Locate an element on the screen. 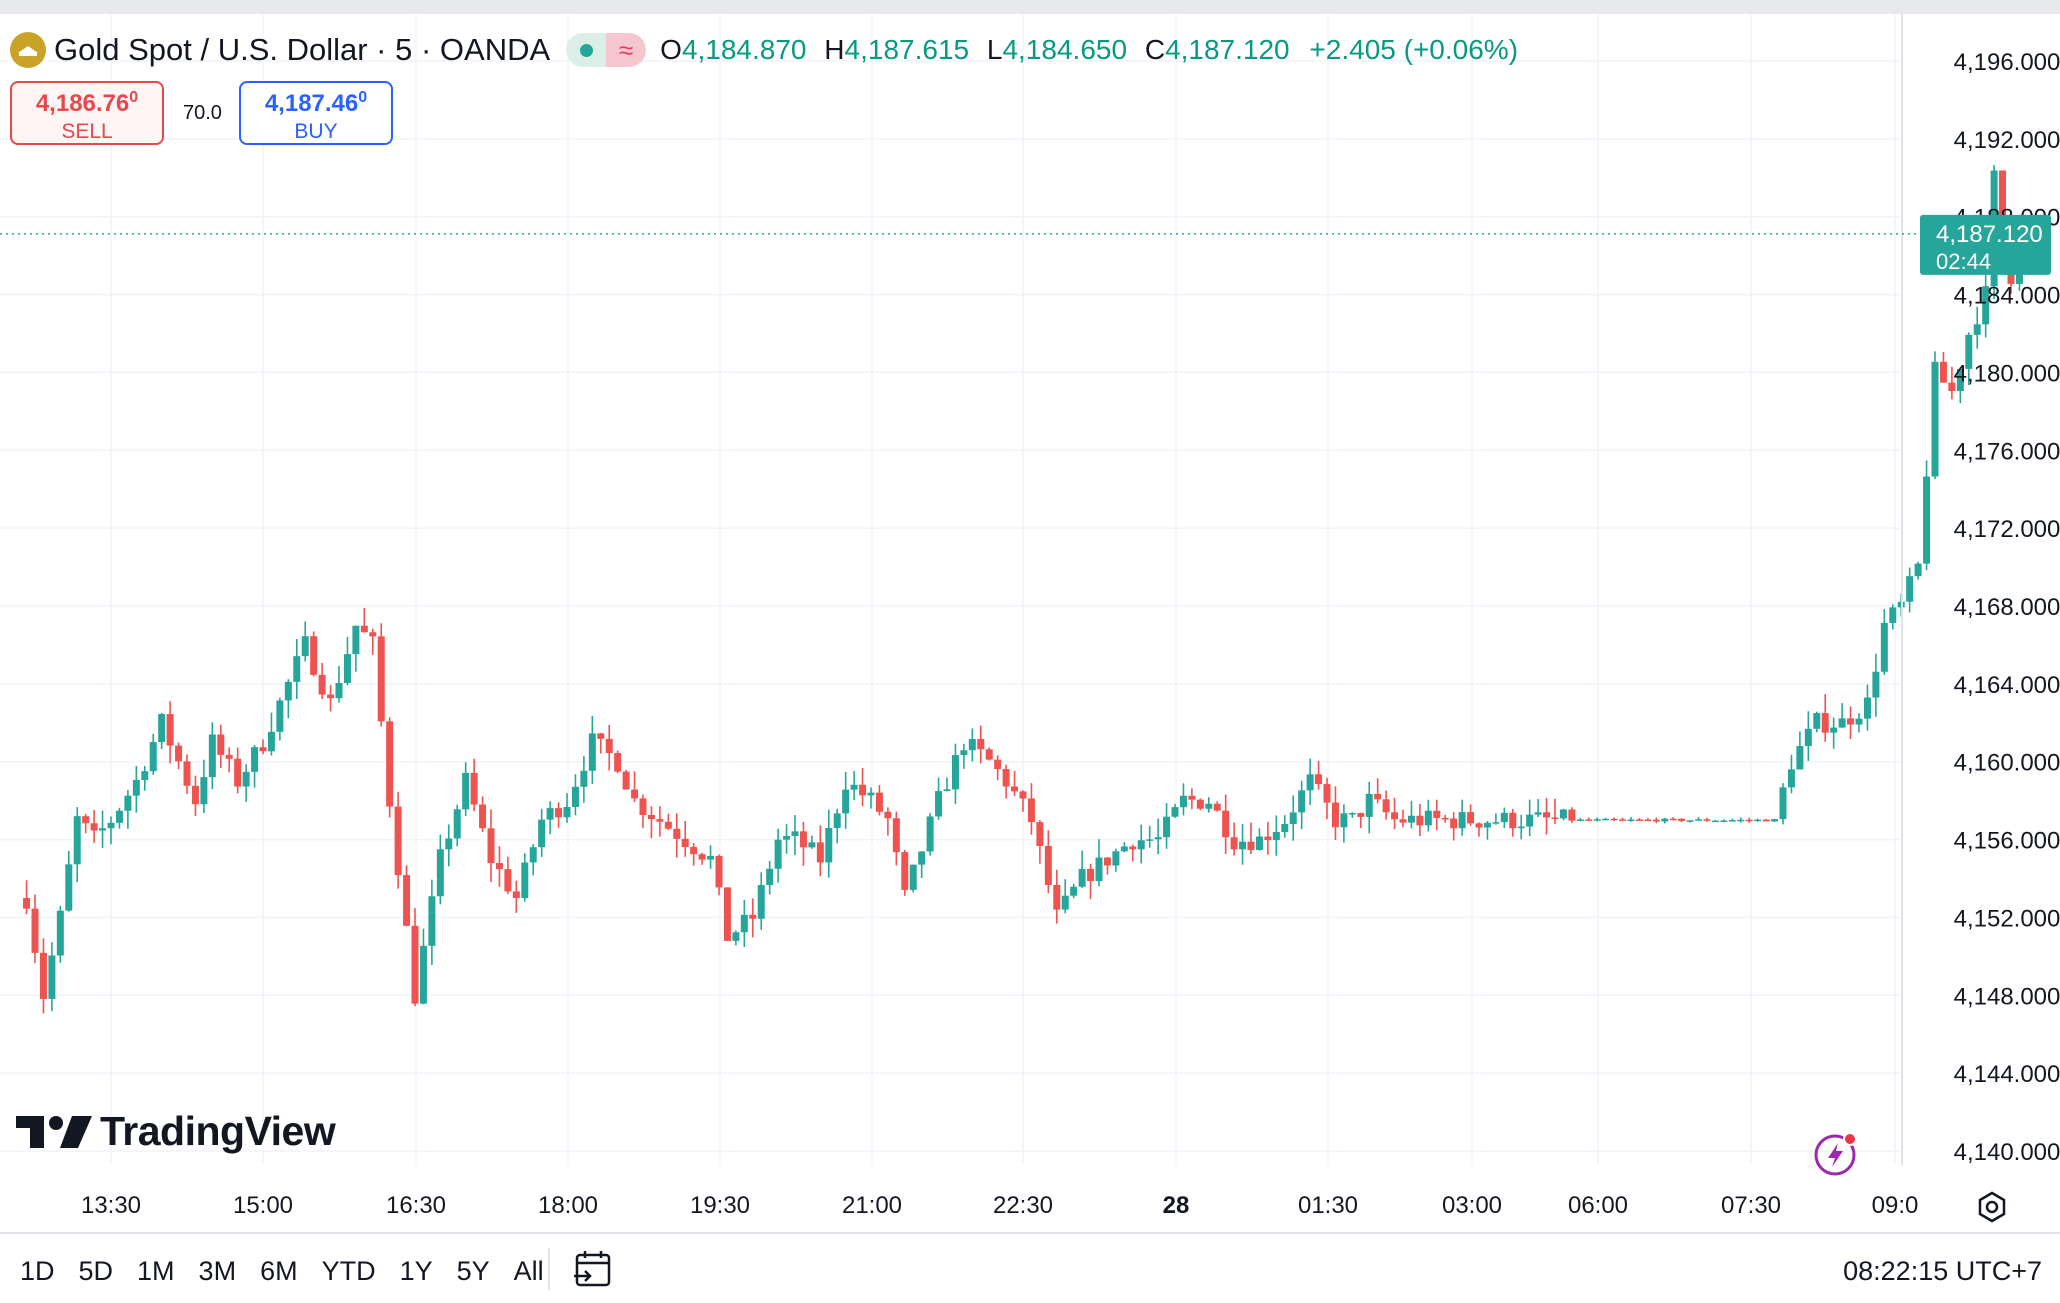  calendar-goto-icon is located at coordinates (593, 1271).